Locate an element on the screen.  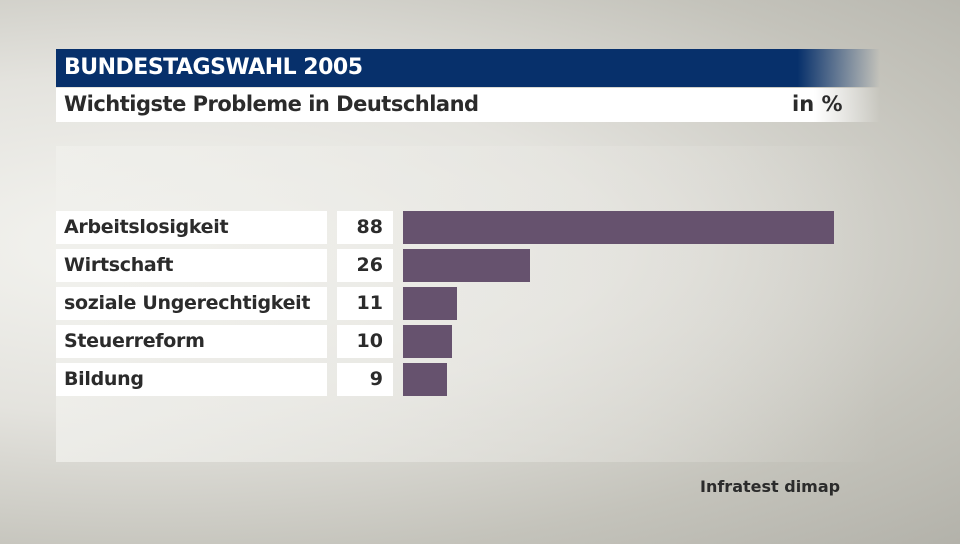
source-label: Infratest dimap is located at coordinates (770, 486).